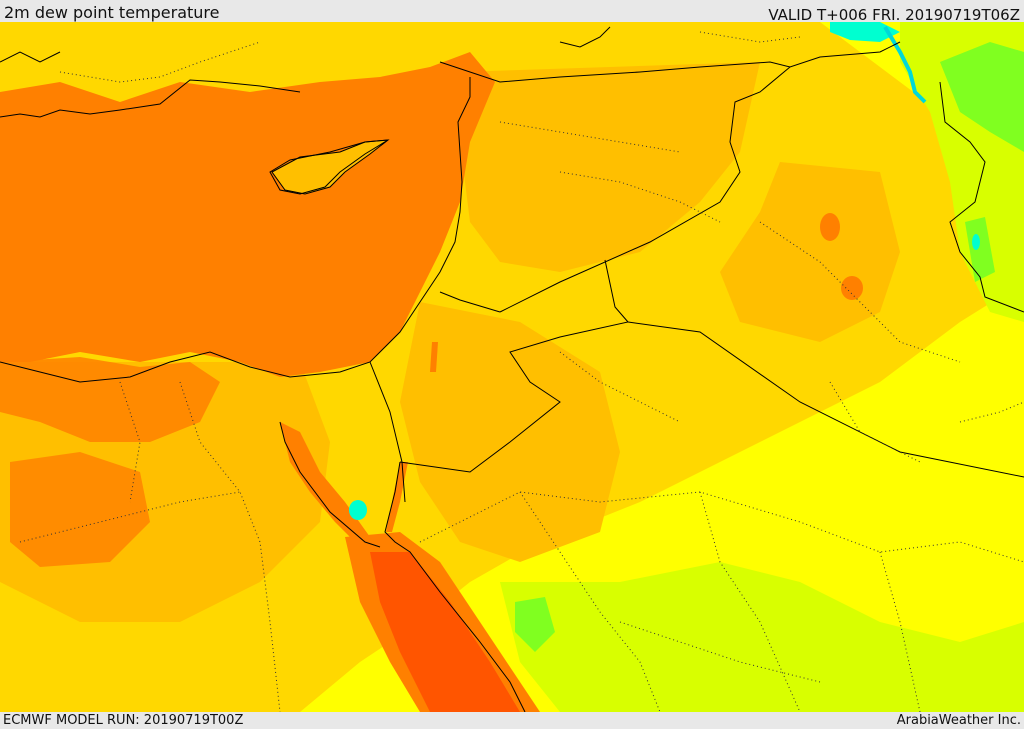 This screenshot has width=1024, height=729. Describe the element at coordinates (852, 288) in the screenshot. I see `lake-razazah` at that location.